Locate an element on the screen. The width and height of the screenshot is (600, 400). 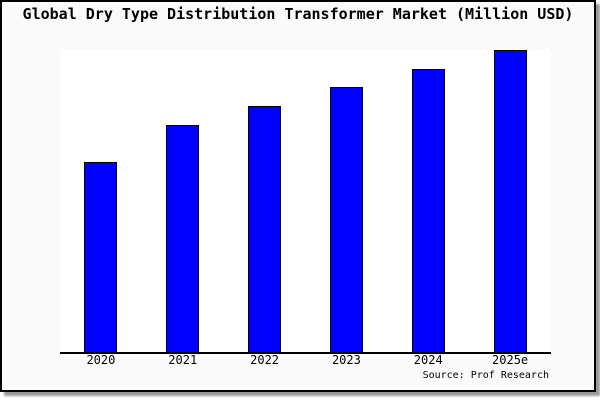
bar-2025e is located at coordinates (510, 201).